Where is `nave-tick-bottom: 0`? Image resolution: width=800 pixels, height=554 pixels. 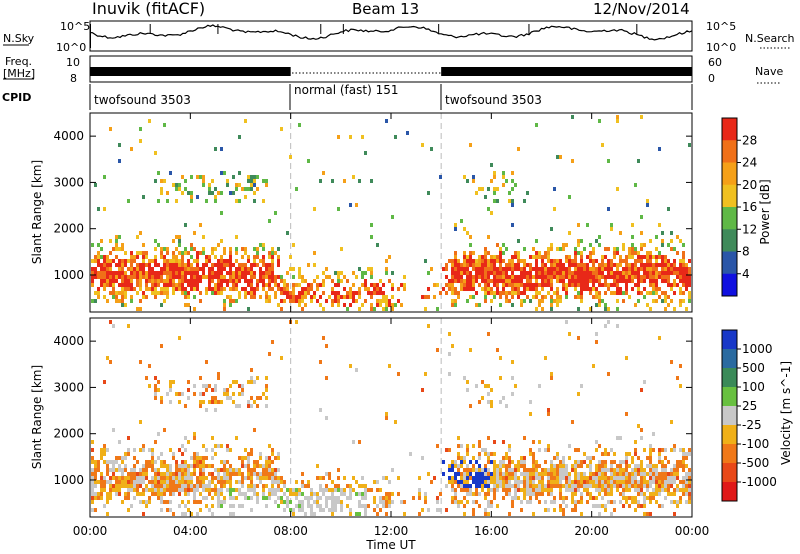
nave-tick-bottom: 0 is located at coordinates (711, 78).